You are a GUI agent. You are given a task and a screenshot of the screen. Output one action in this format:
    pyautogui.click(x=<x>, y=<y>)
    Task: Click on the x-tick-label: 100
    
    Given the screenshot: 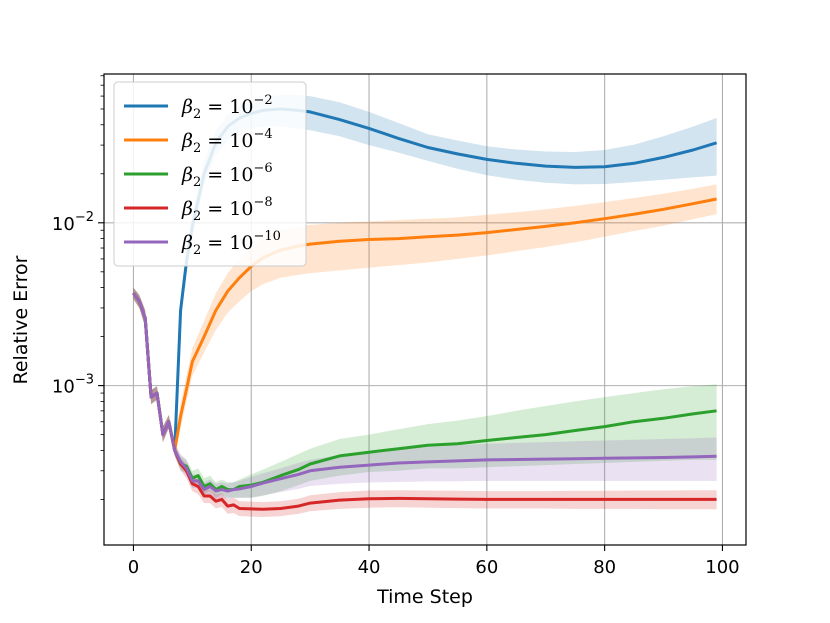 What is the action you would take?
    pyautogui.click(x=722, y=567)
    